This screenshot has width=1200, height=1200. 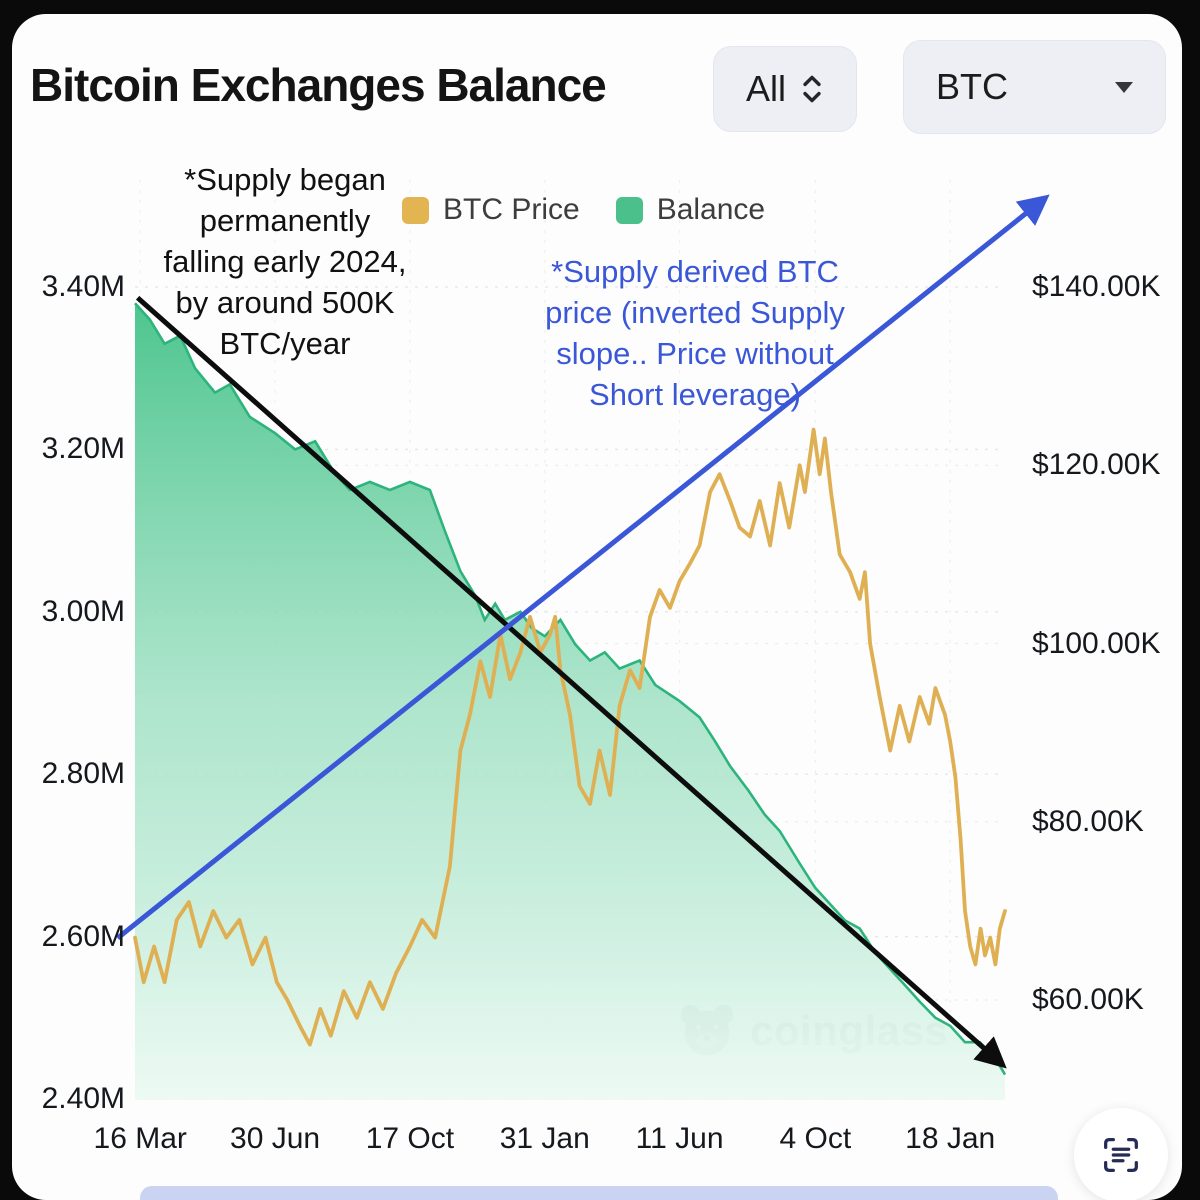 What do you see at coordinates (679, 1138) in the screenshot?
I see `x-axis-tick: 11 Jun` at bounding box center [679, 1138].